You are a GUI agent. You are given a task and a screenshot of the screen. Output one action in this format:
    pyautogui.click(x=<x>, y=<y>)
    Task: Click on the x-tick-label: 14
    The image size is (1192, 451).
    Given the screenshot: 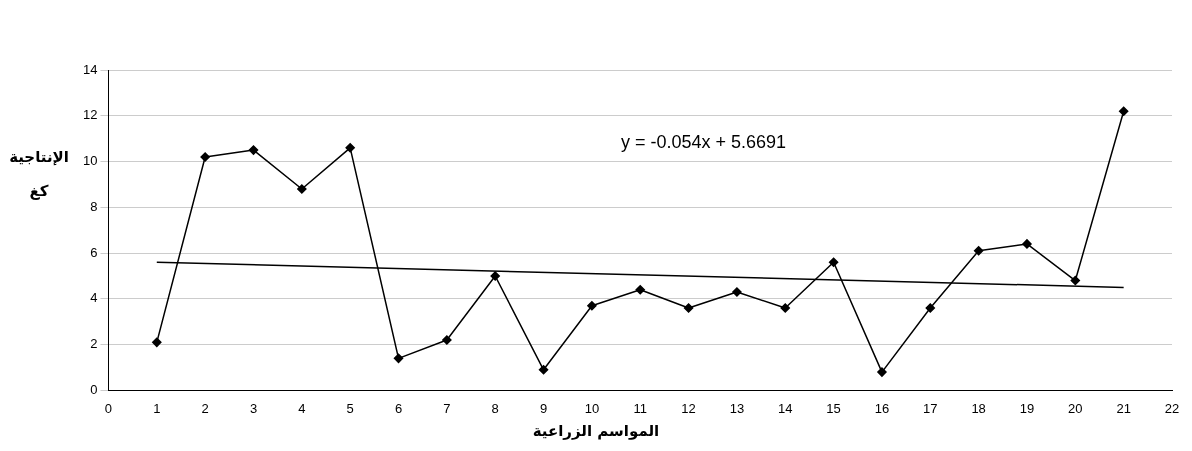 What is the action you would take?
    pyautogui.click(x=785, y=408)
    